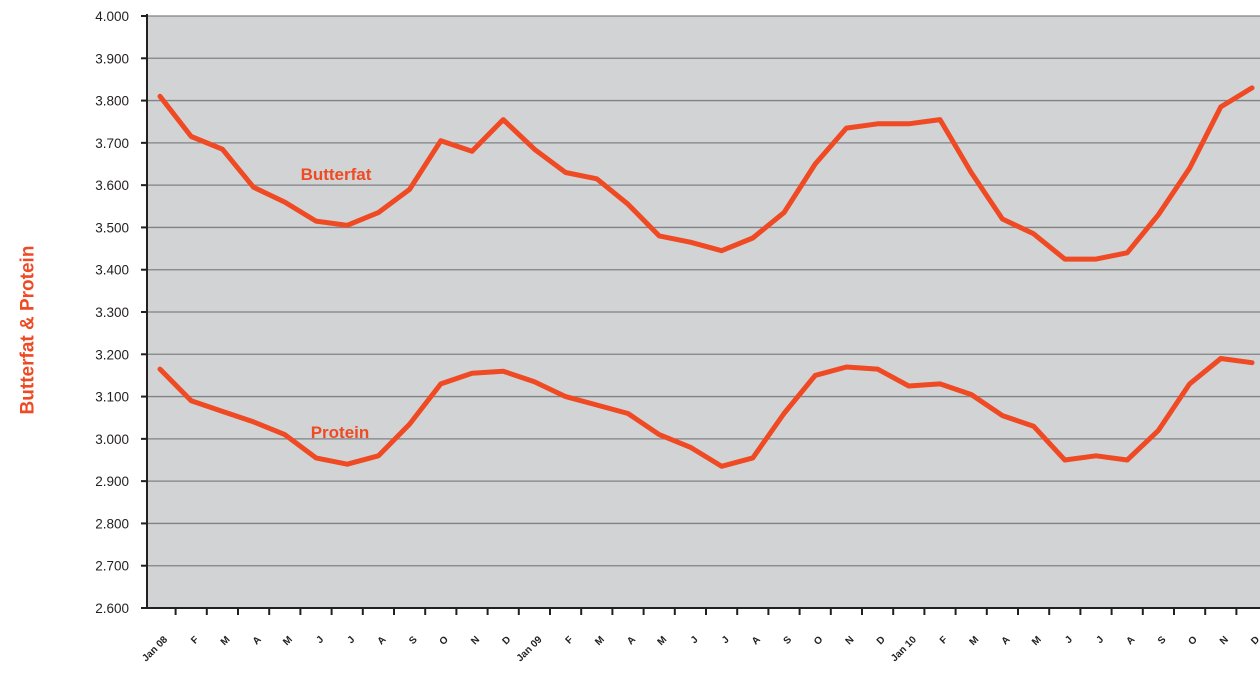 This screenshot has height=673, width=1260. Describe the element at coordinates (112, 439) in the screenshot. I see `y-tick-label: 3.000` at that location.